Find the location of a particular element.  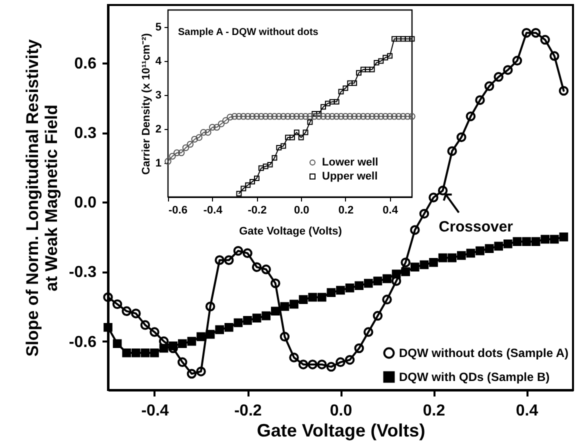

y-axis-title: Carrier Density (x 10¹¹cm⁻²) is located at coordinates (146, 103).